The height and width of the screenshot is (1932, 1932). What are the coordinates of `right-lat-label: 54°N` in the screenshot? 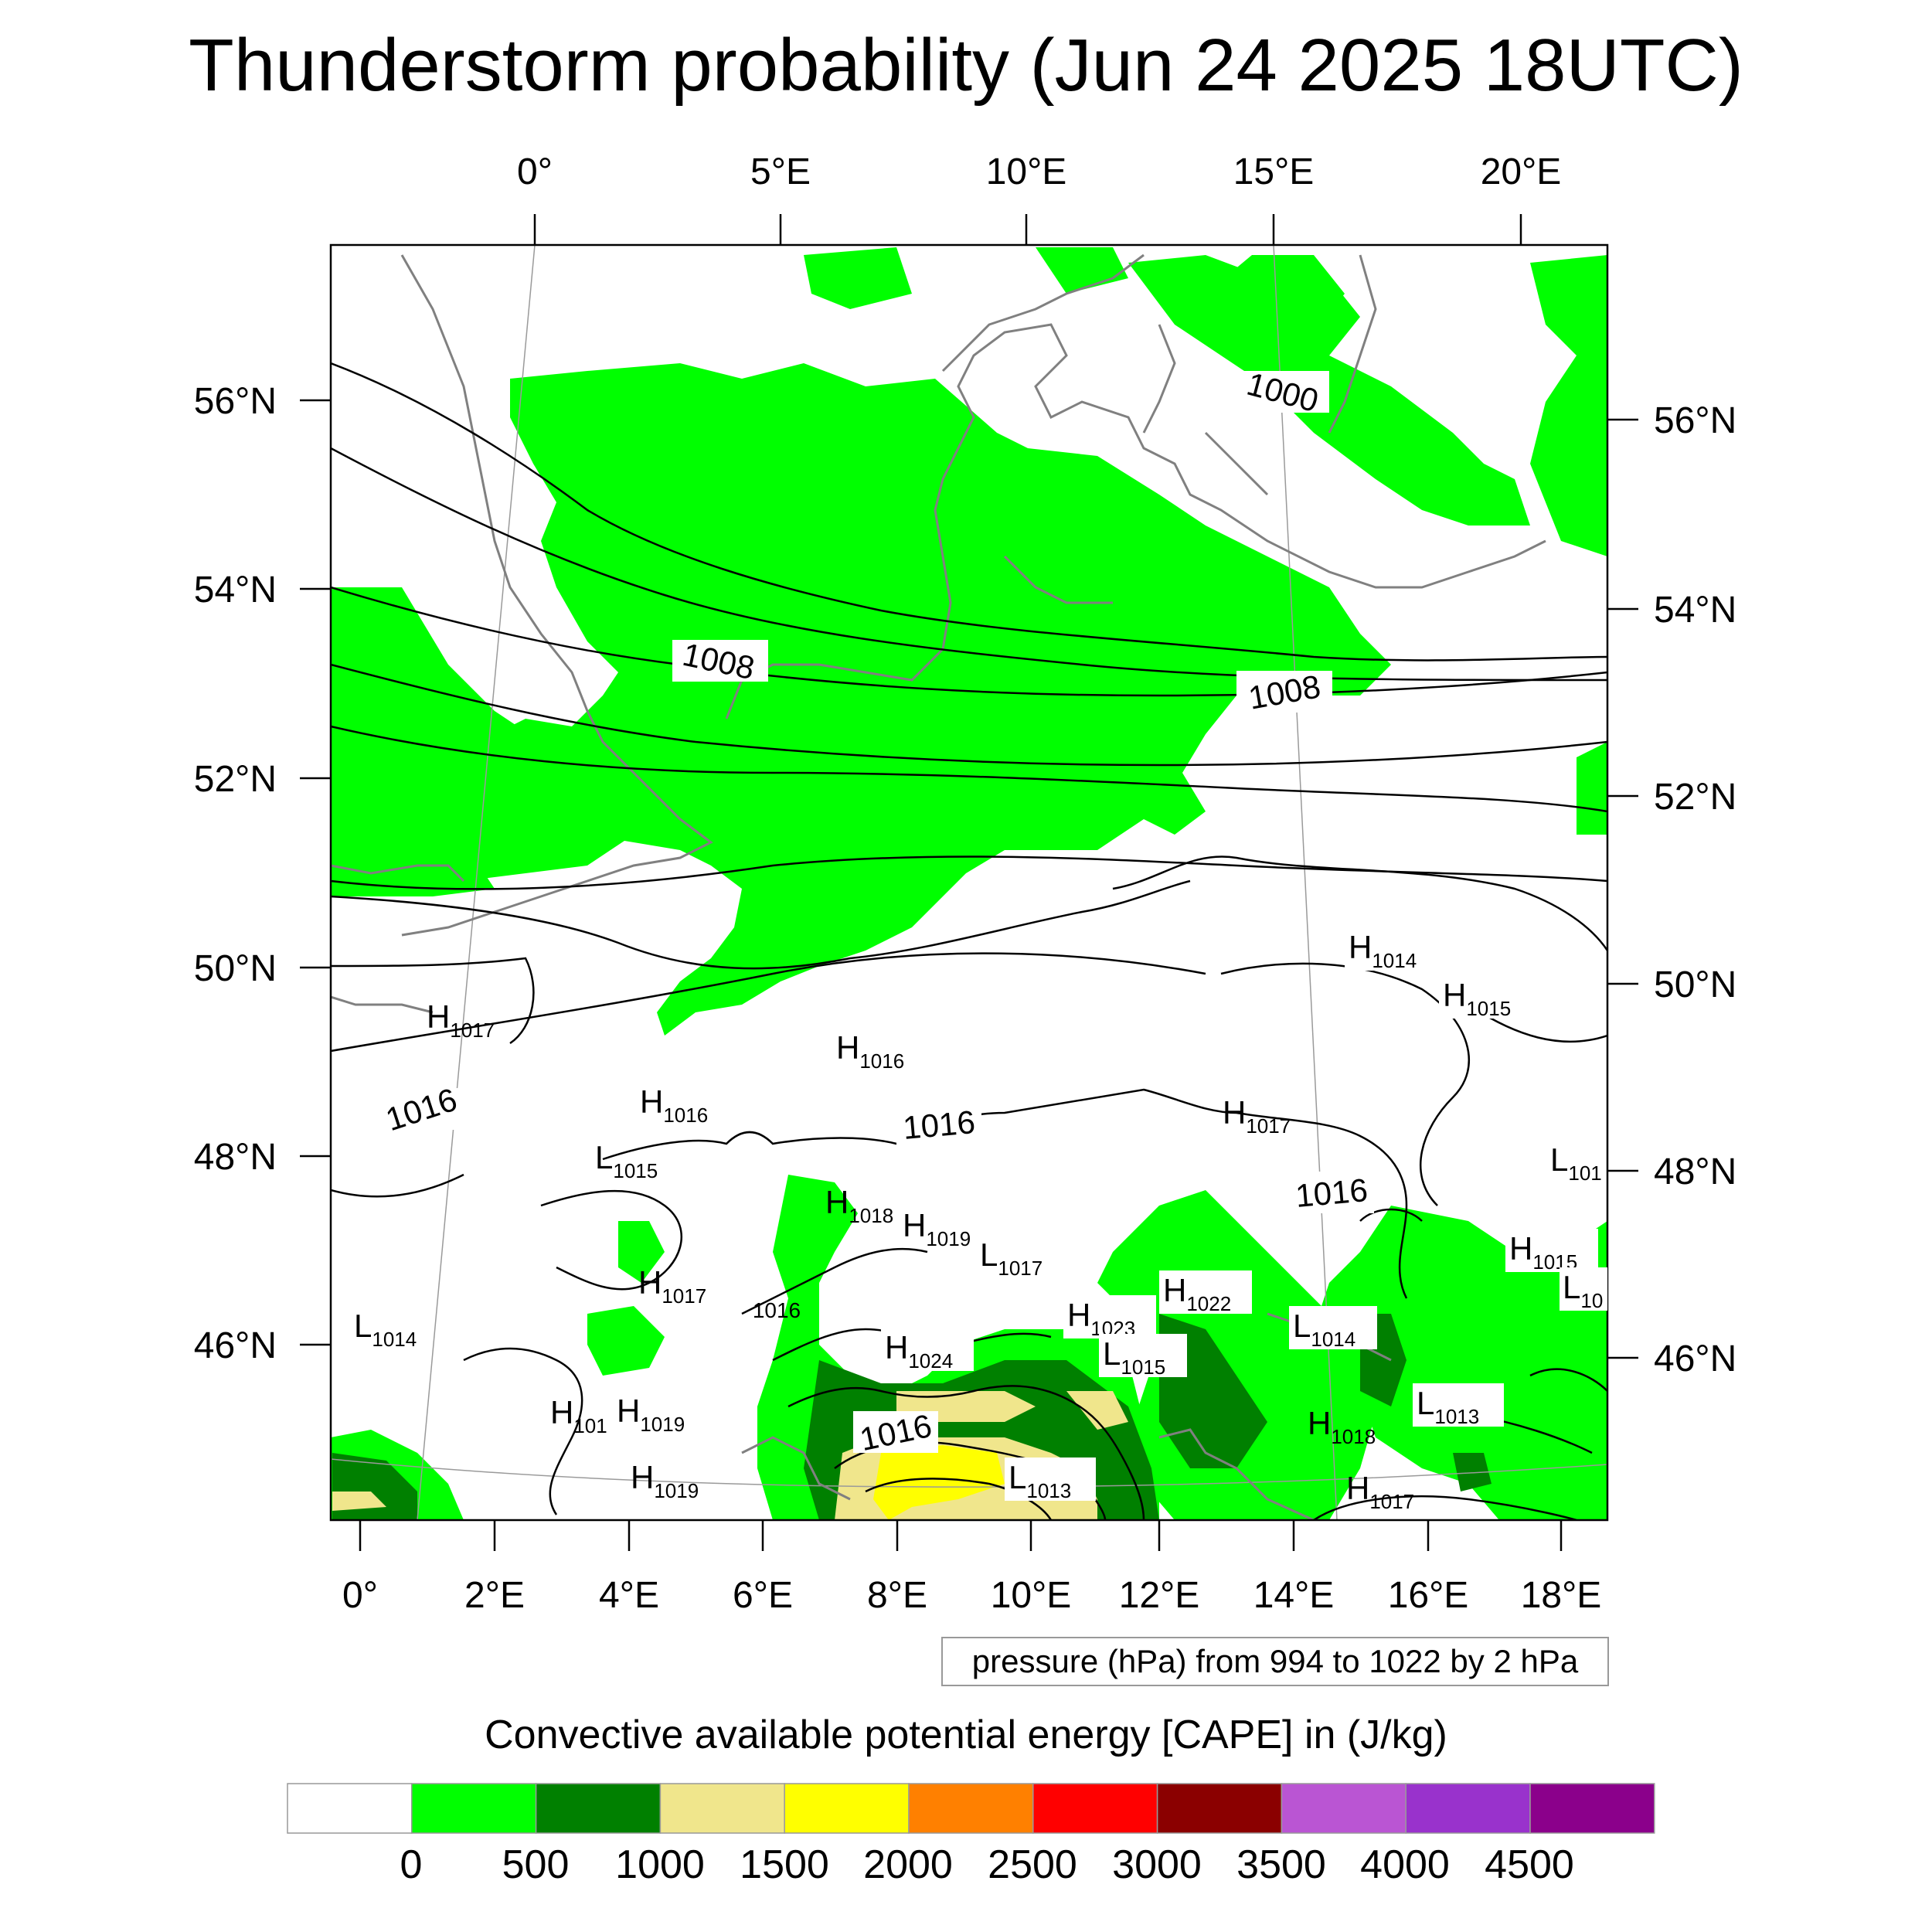 It's located at (1695, 610).